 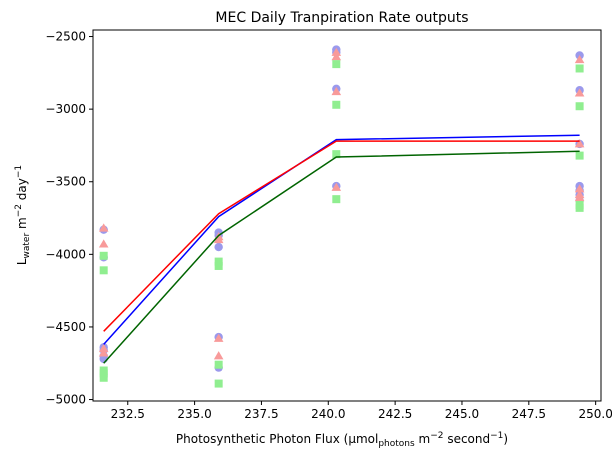 I want to click on y-axis-label-sub: water, so click(x=27, y=246).